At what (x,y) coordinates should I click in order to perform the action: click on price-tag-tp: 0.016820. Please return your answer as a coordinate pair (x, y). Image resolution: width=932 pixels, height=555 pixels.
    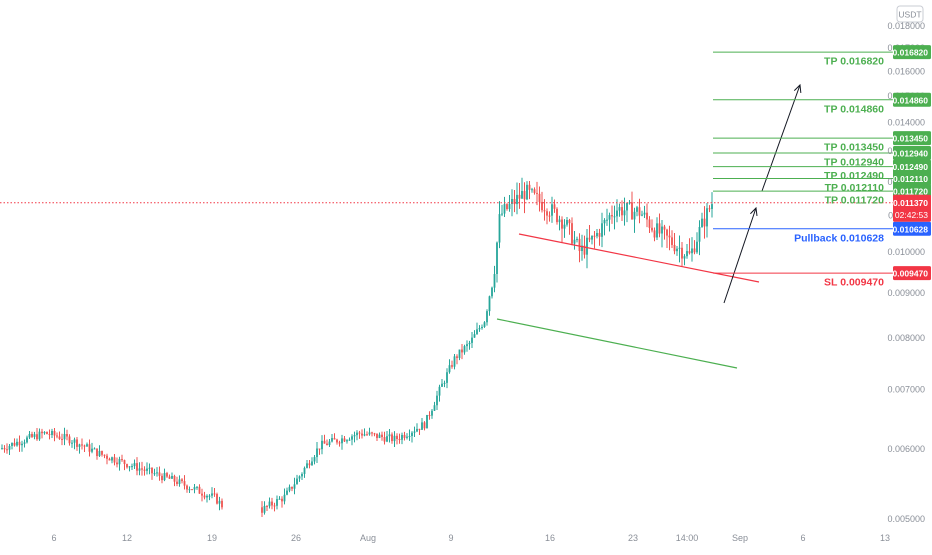
    Looking at the image, I should click on (912, 52).